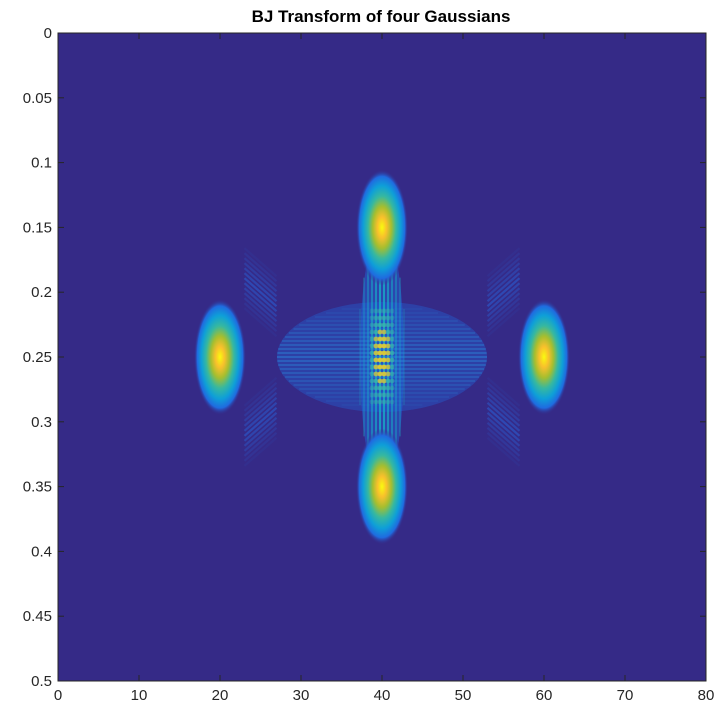  Describe the element at coordinates (41, 422) in the screenshot. I see `y-tick-label: 0.3` at that location.